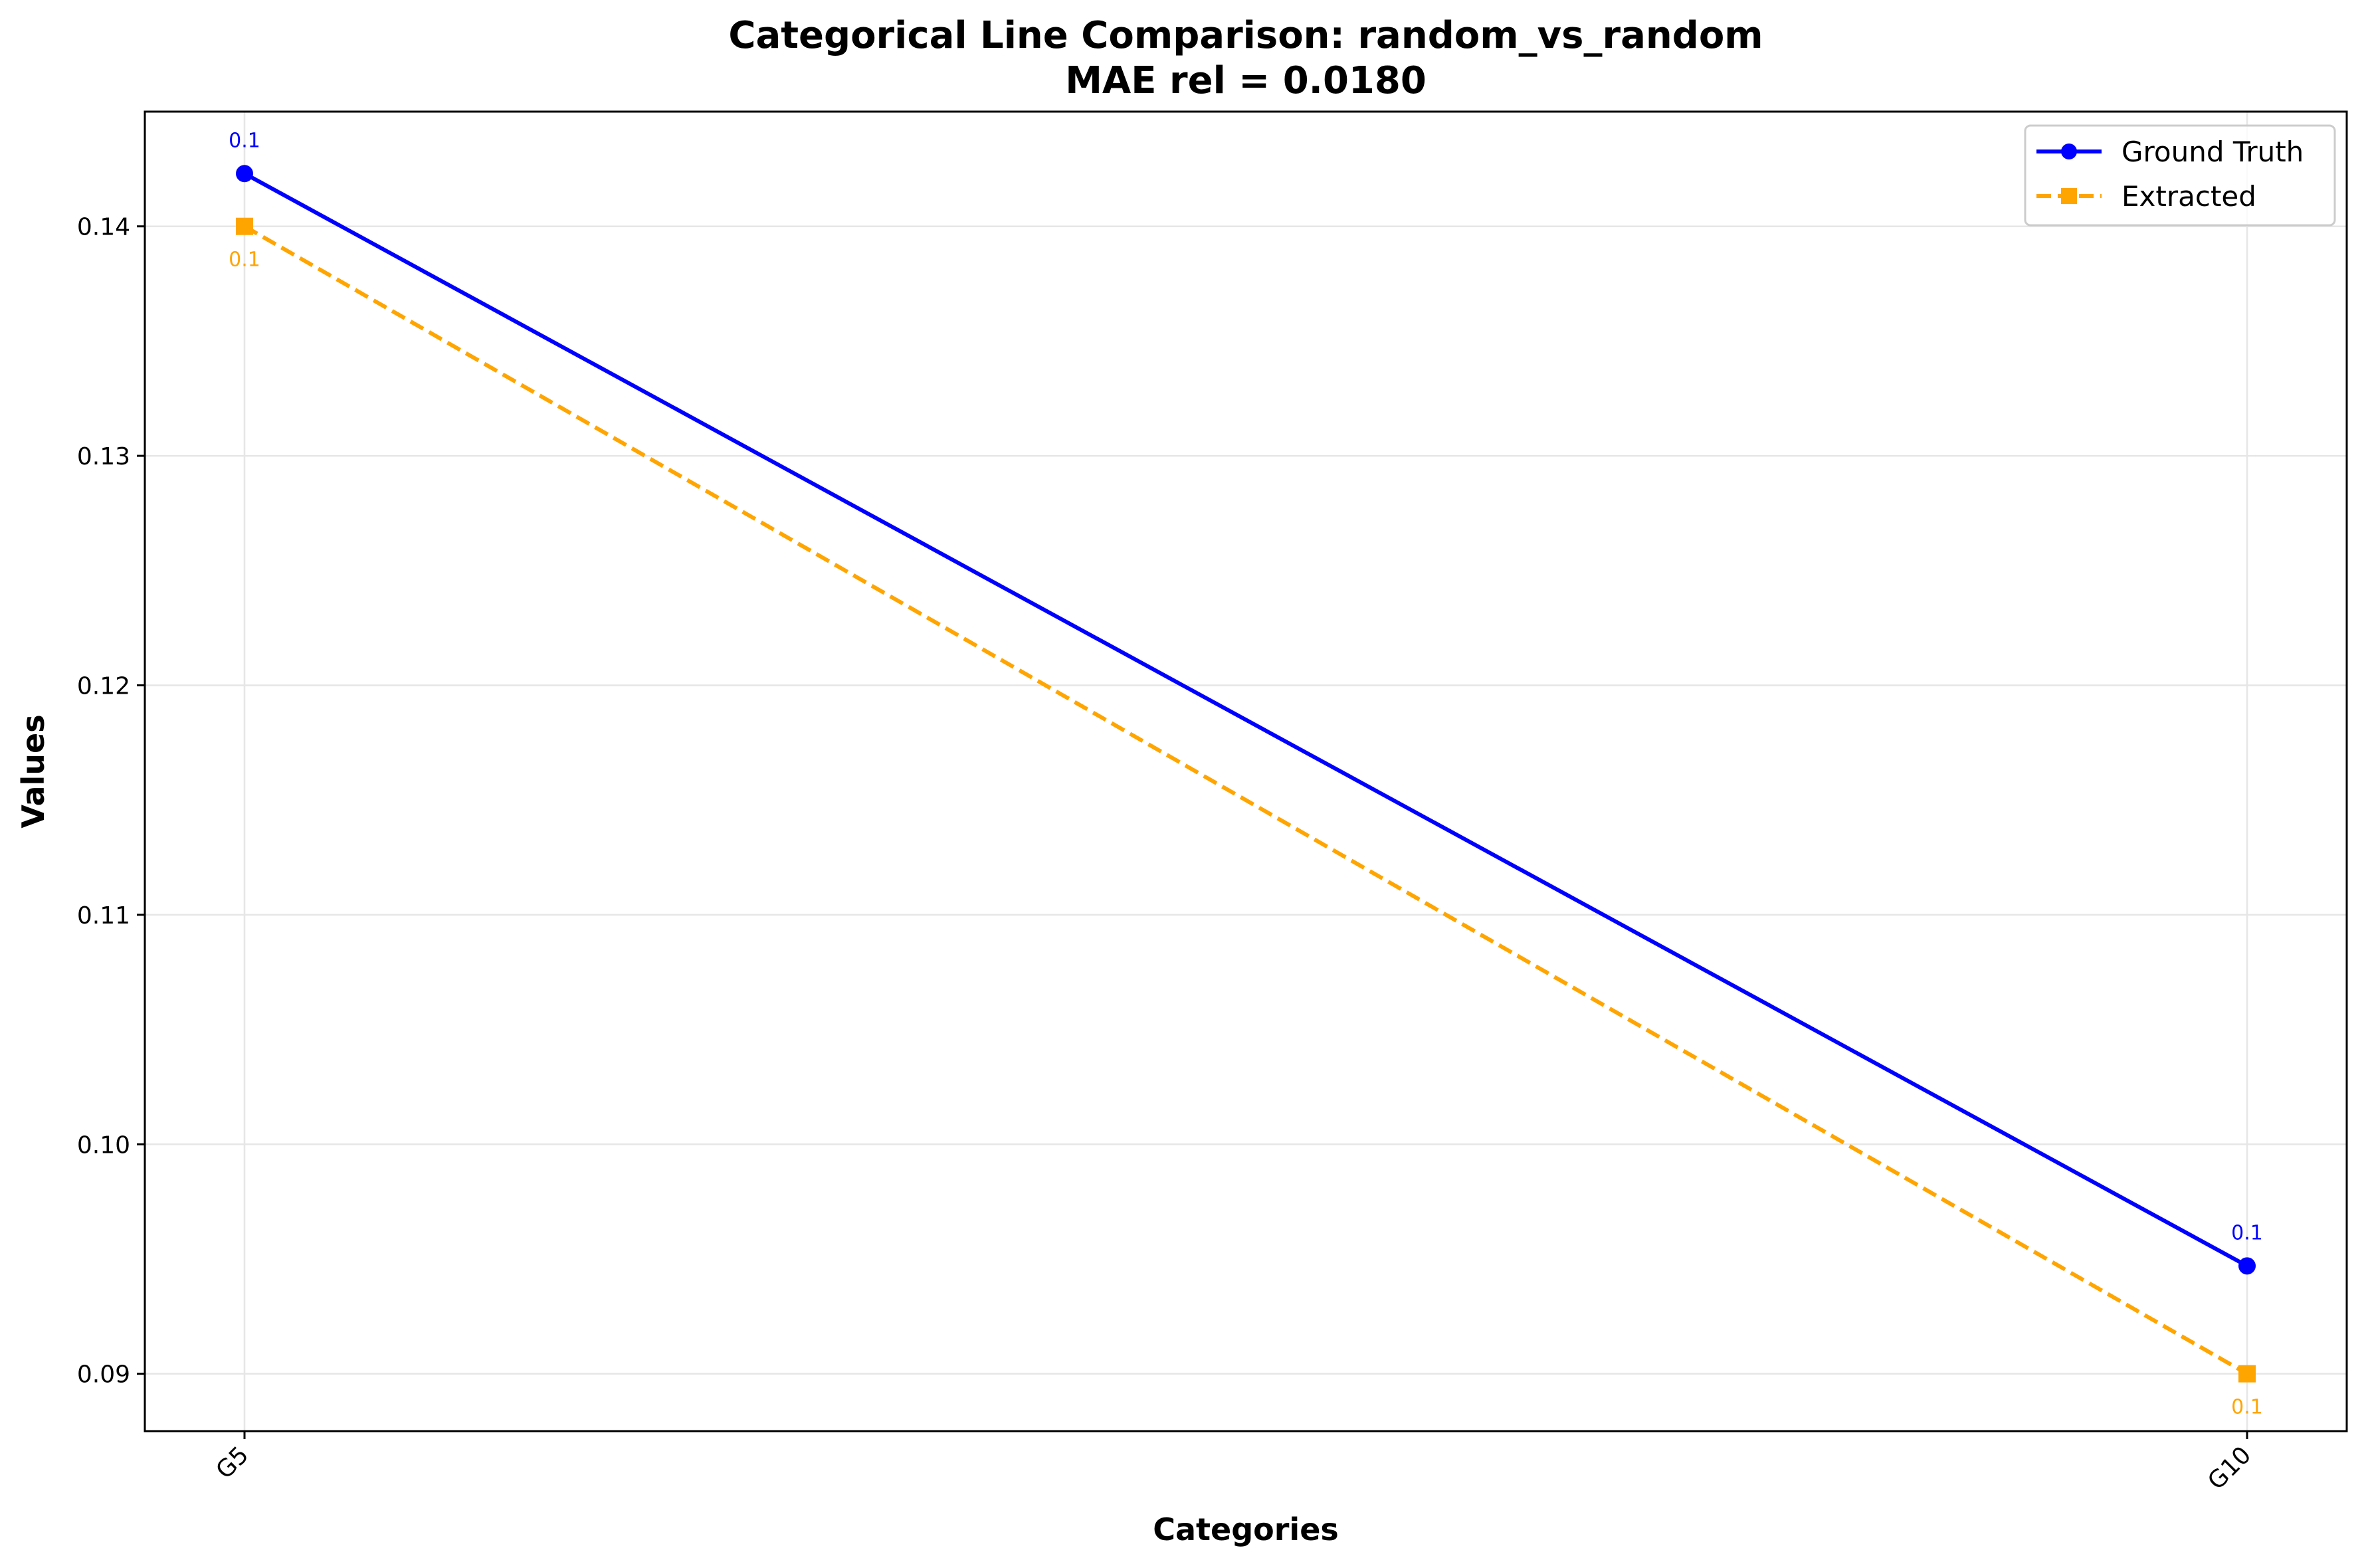 The width and height of the screenshot is (2368, 1568). I want to click on legend-box, so click(2180, 175).